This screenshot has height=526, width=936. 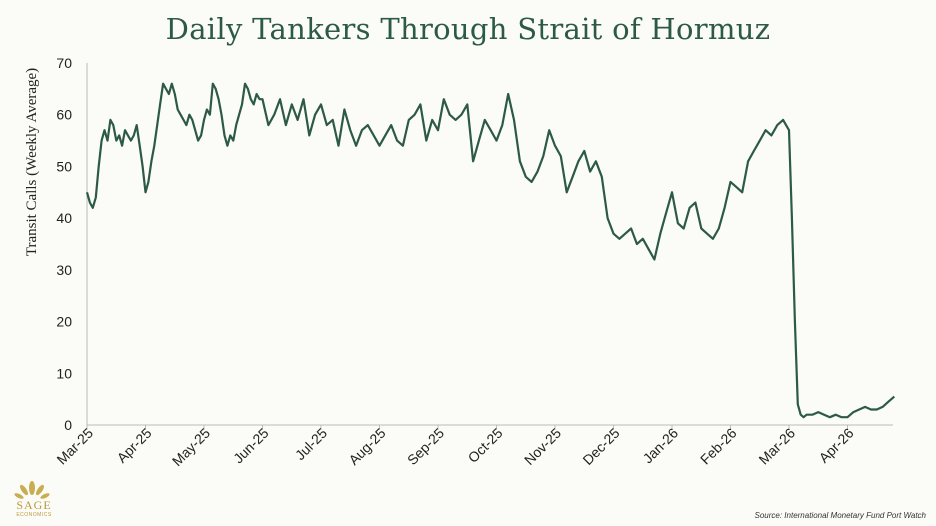 I want to click on y-tick-label: 50, so click(x=64, y=166).